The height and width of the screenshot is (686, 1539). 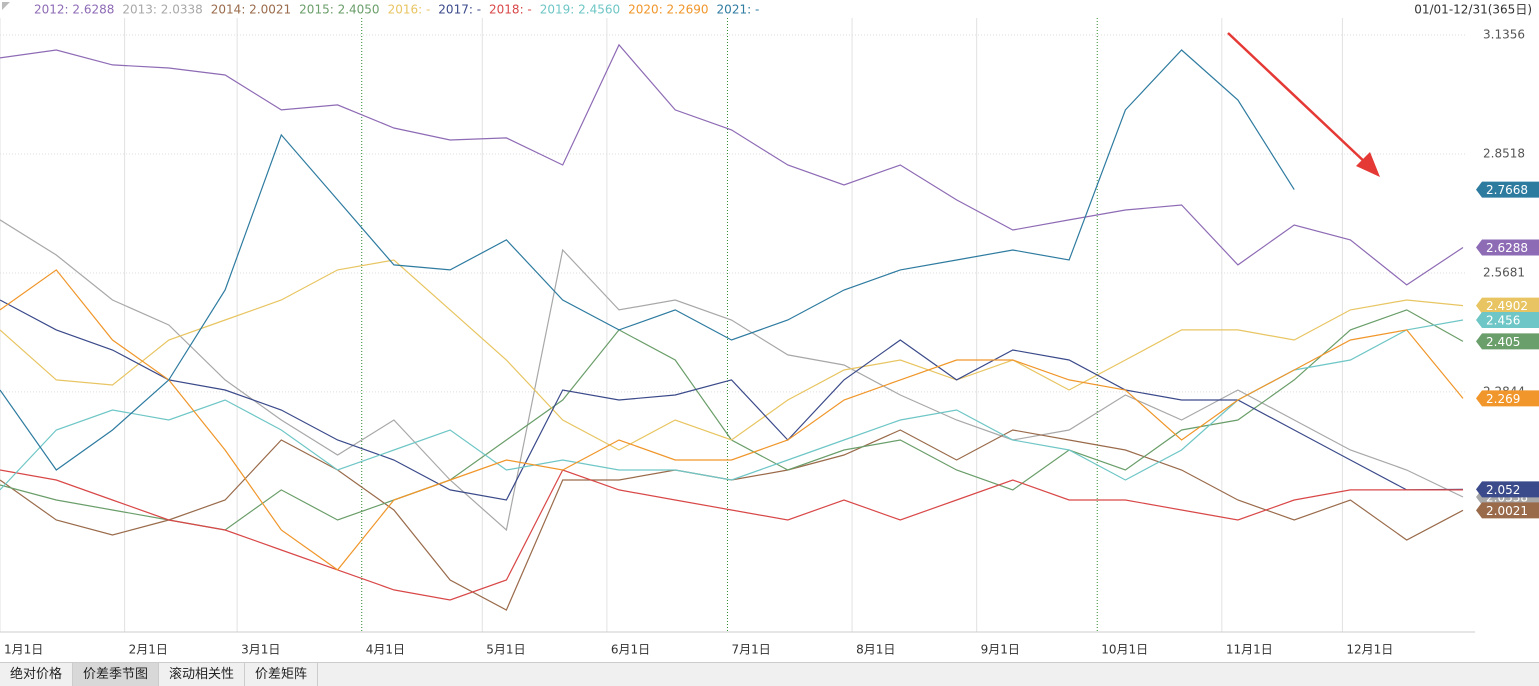 I want to click on x-tick-label: 8月1日, so click(x=875, y=650).